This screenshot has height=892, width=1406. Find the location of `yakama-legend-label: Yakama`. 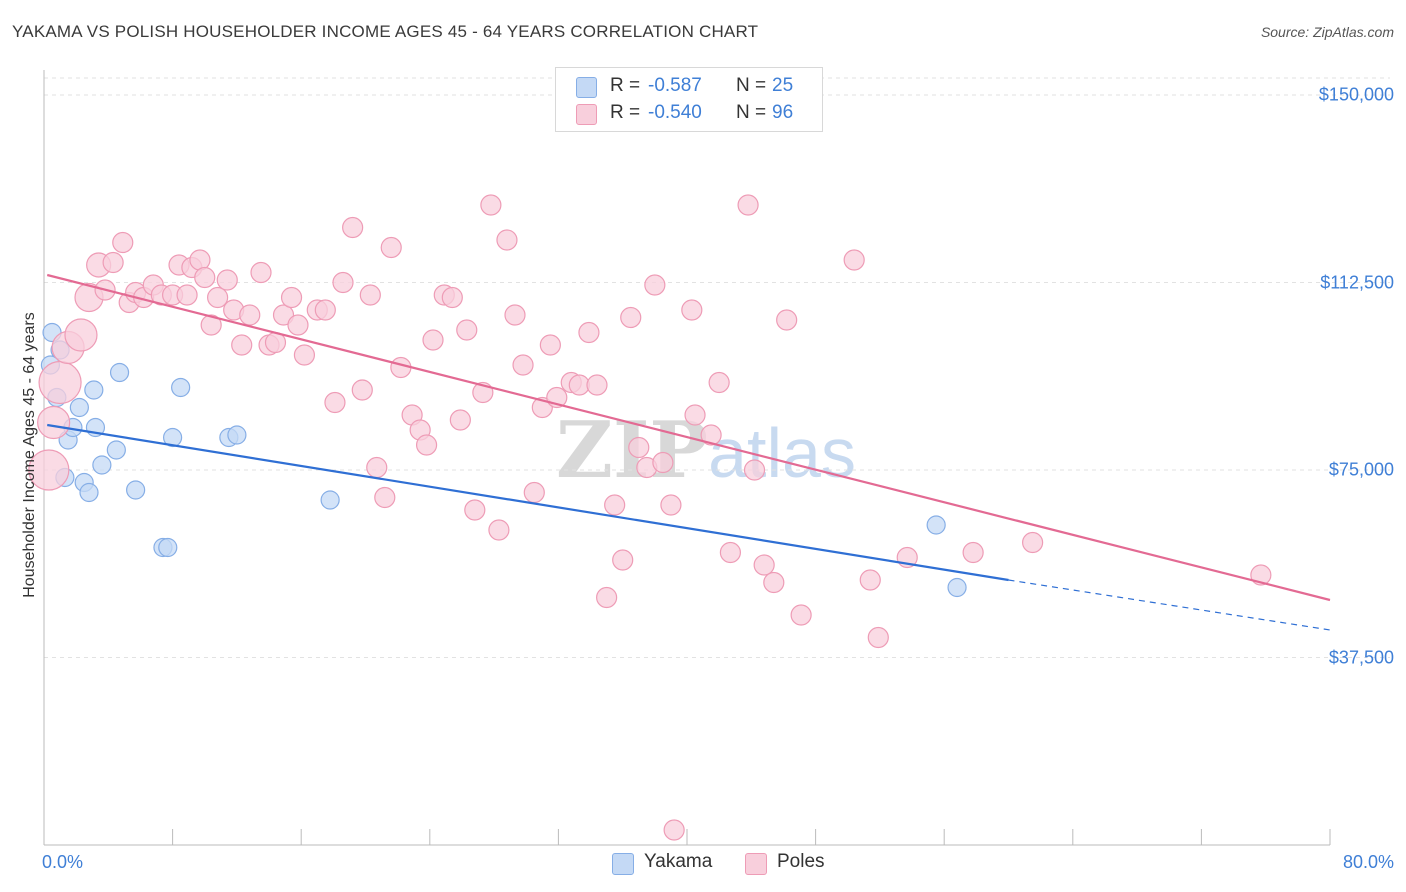

yakama-legend-label: Yakama is located at coordinates (678, 861).